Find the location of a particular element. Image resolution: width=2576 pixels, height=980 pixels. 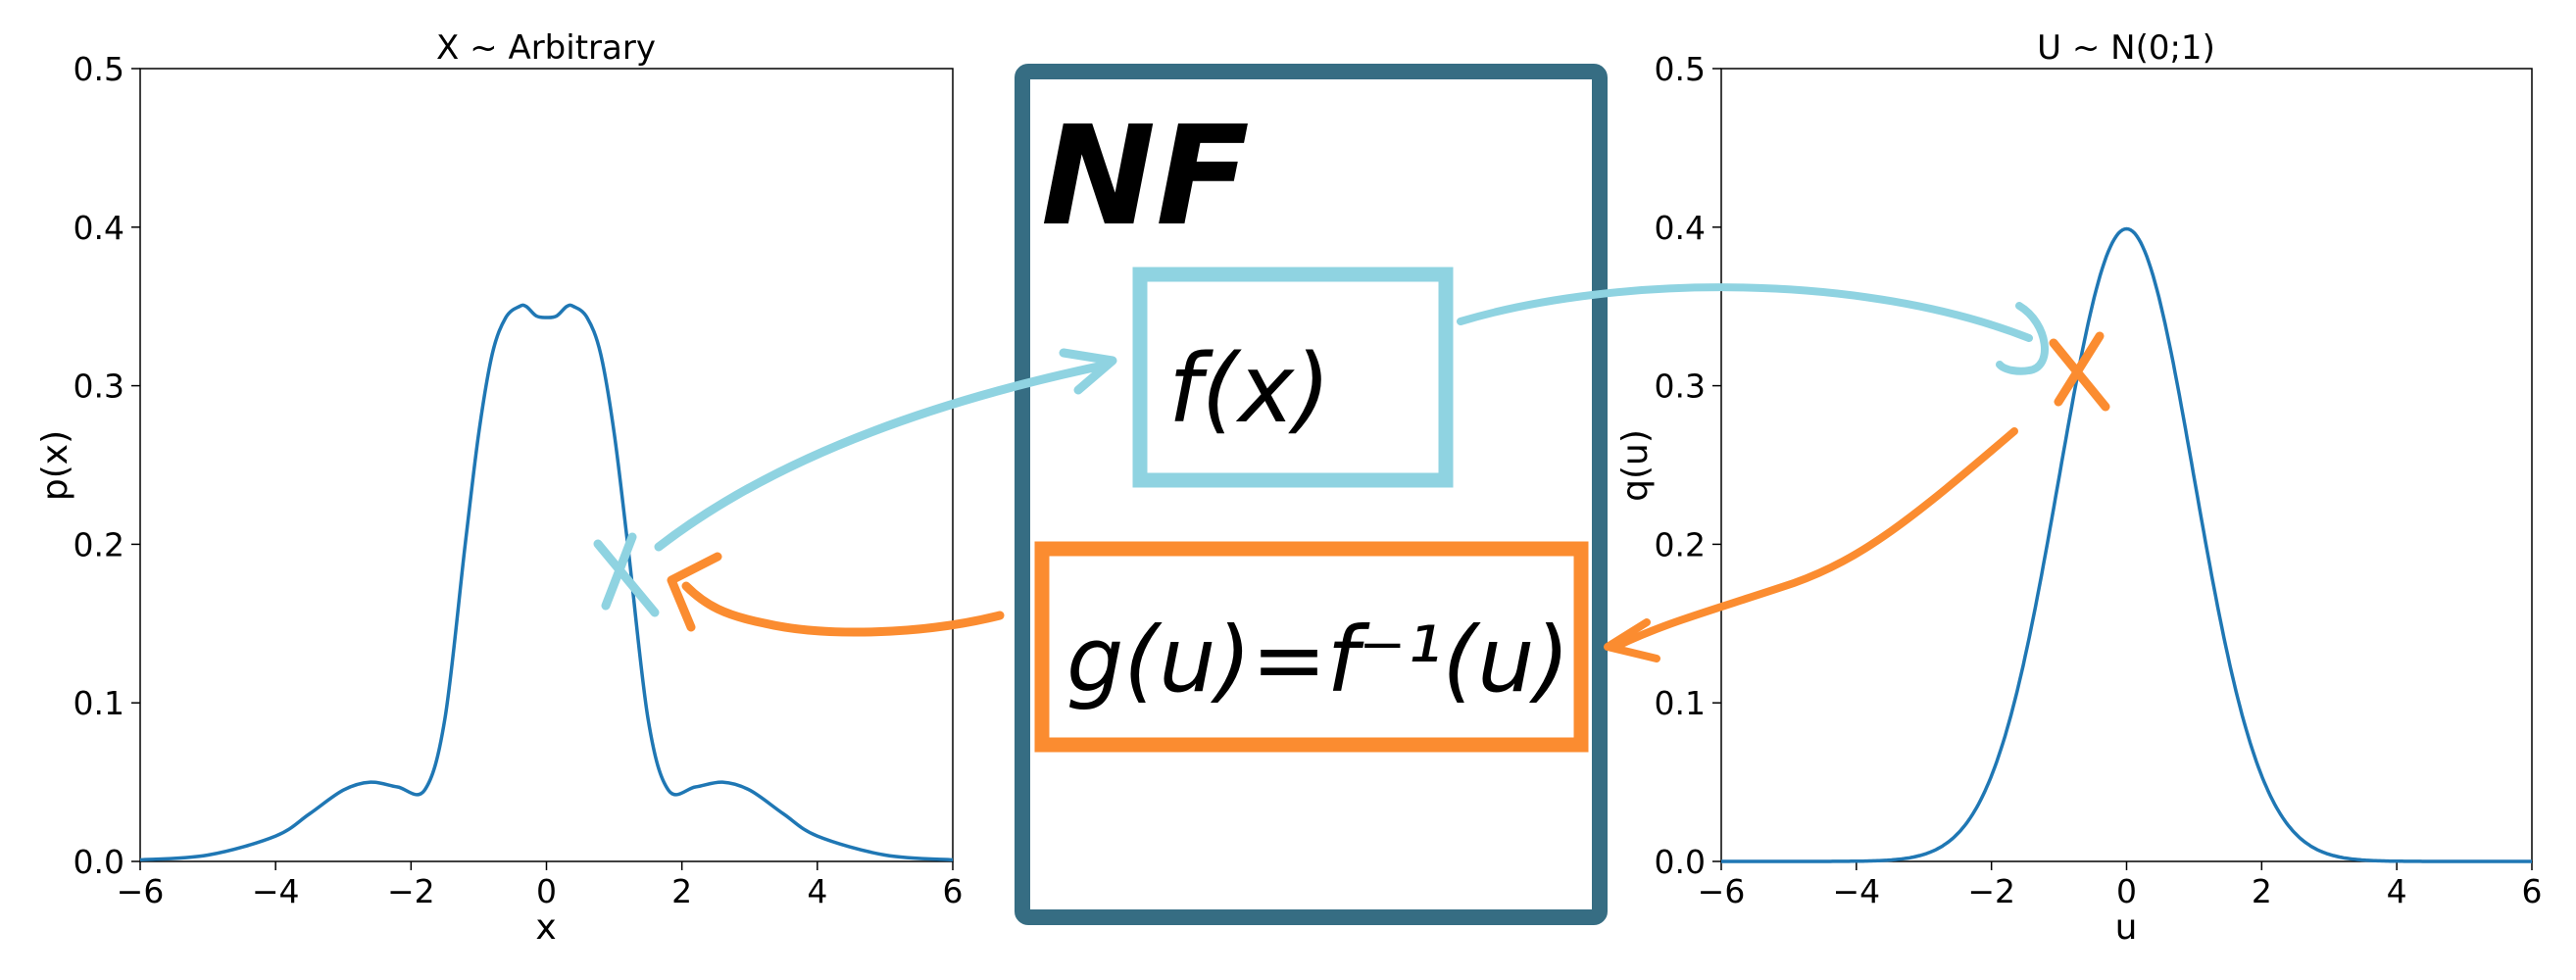

arrowhead-x-to-f is located at coordinates (1088, 371).